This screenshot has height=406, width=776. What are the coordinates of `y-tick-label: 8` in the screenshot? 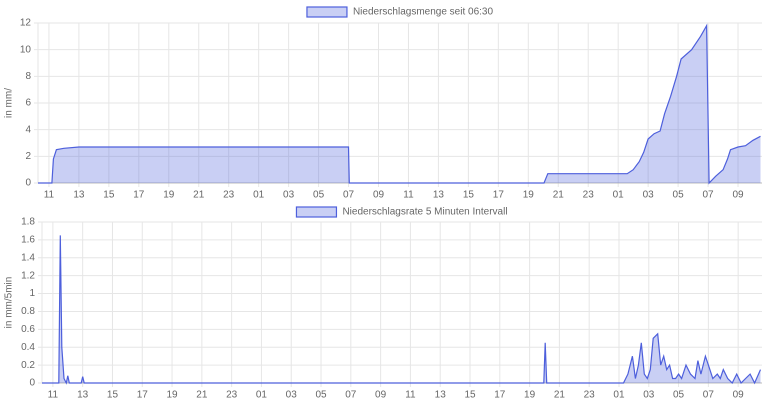 It's located at (28, 76).